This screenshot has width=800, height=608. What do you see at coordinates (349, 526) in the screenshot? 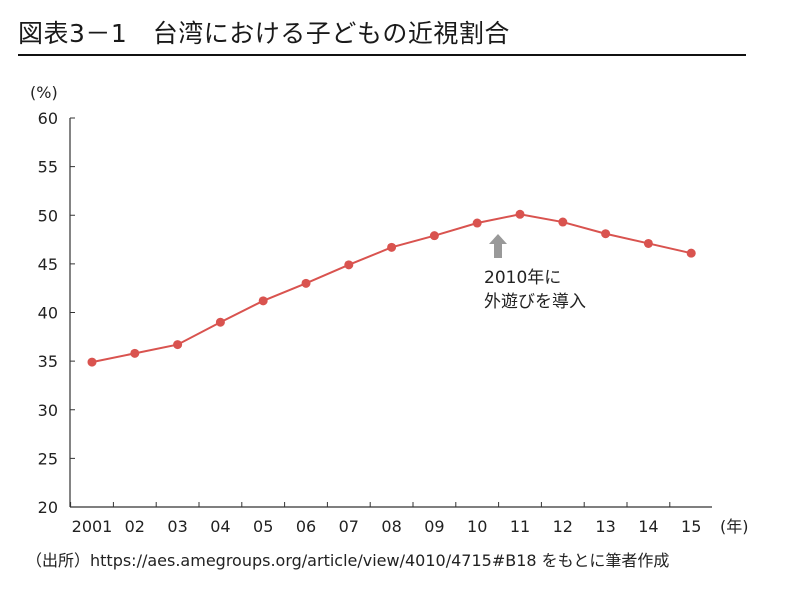
I see `x-tick-label: 07` at bounding box center [349, 526].